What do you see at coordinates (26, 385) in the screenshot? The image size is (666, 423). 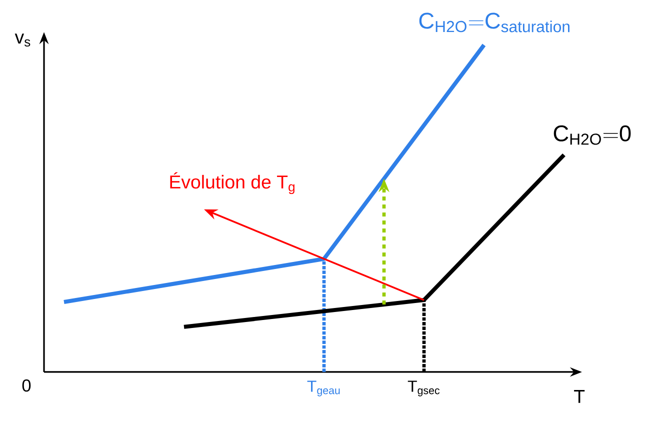 I see `text: 0` at bounding box center [26, 385].